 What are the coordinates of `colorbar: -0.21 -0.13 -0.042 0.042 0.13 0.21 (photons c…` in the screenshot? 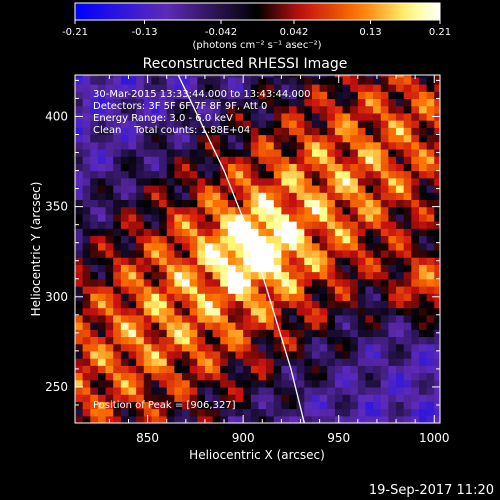 It's located at (256, 26).